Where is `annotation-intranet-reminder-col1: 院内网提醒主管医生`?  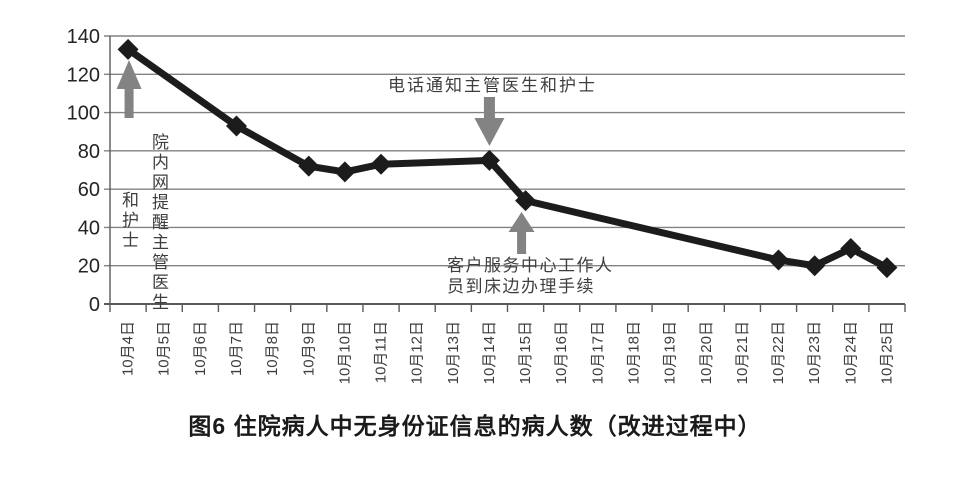
annotation-intranet-reminder-col1: 院内网提醒主管医生 is located at coordinates (158, 223).